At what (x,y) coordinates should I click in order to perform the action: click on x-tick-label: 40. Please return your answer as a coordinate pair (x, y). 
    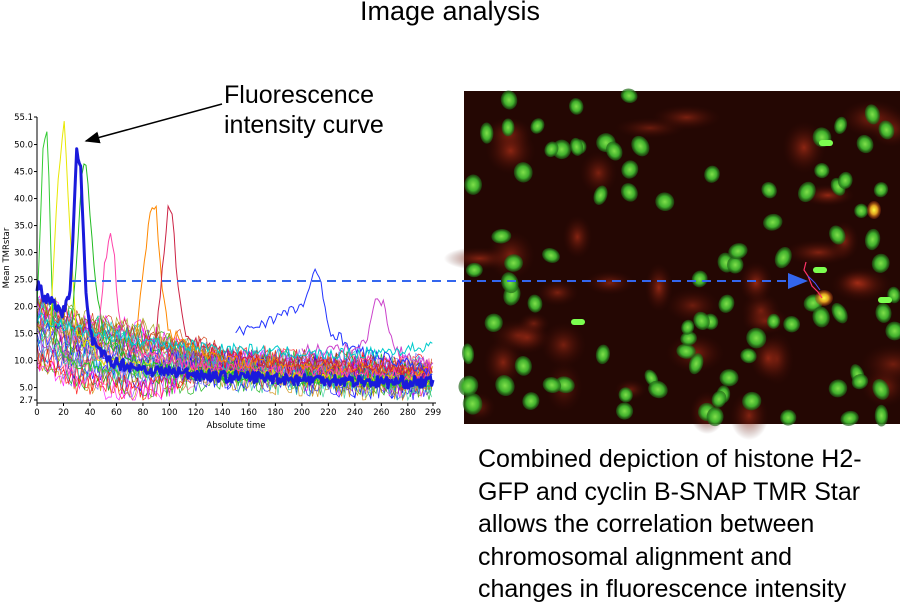
    Looking at the image, I should click on (90, 413).